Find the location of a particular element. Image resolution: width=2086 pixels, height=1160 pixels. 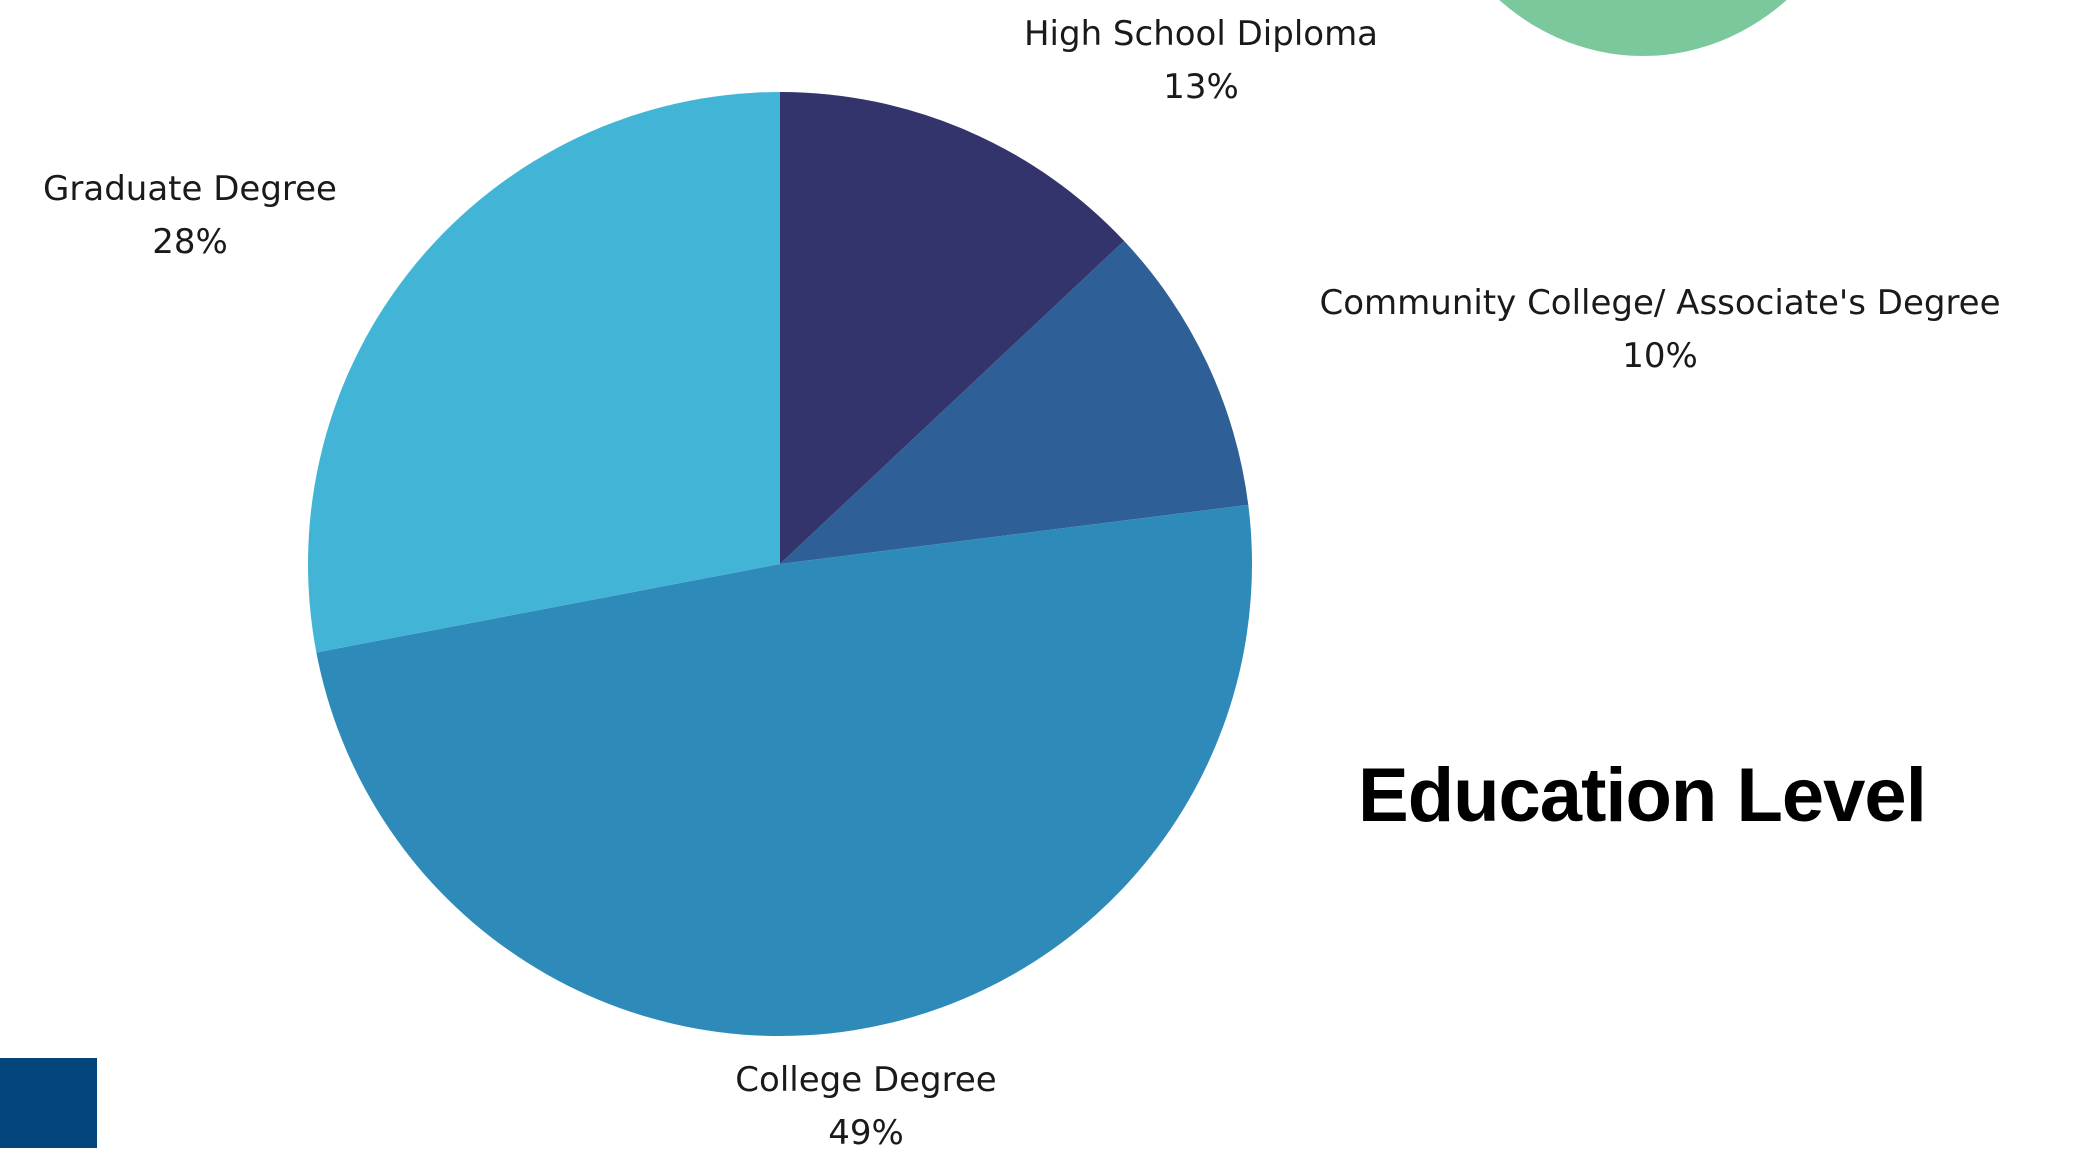

decorative-navy-square is located at coordinates (48, 1103).